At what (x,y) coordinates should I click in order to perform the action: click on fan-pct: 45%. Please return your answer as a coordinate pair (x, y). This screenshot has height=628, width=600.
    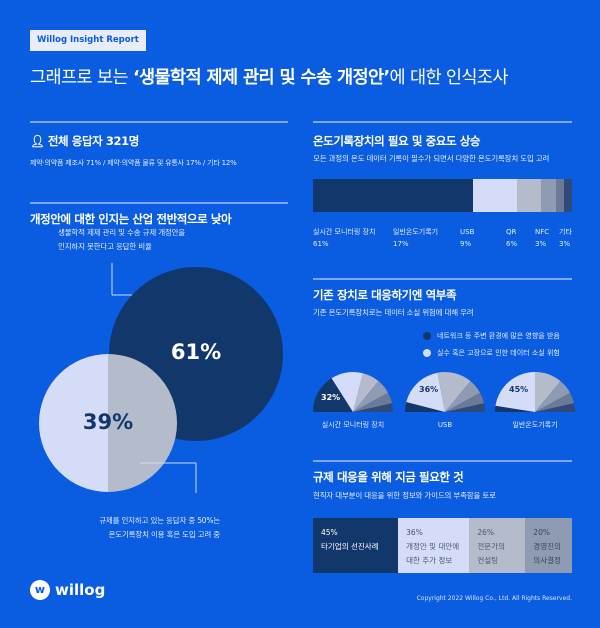
    Looking at the image, I should click on (519, 389).